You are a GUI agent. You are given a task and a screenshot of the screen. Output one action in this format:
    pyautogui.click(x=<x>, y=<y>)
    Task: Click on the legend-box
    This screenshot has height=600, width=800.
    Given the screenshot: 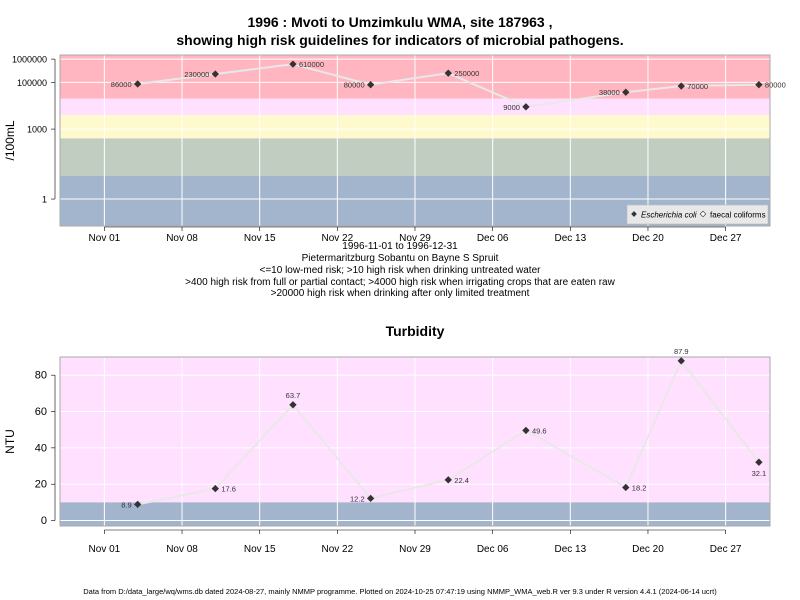 What is the action you would take?
    pyautogui.click(x=697, y=214)
    